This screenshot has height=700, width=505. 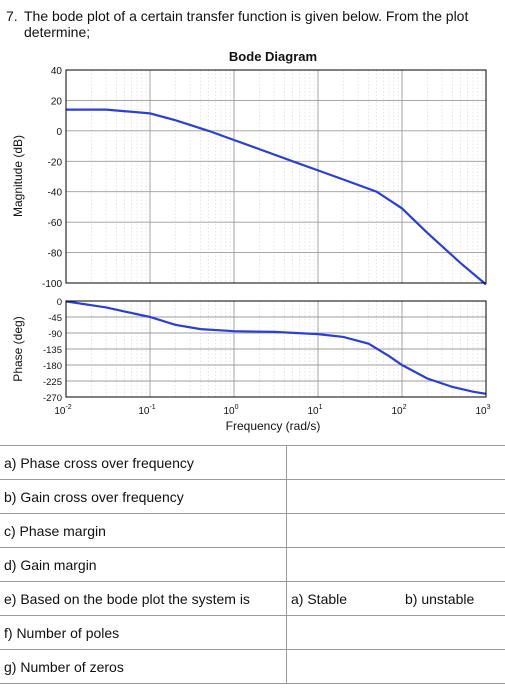 I want to click on phase-y-ticks: 0 -45 -90 -135 -180 -225 -270, so click(x=52, y=350).